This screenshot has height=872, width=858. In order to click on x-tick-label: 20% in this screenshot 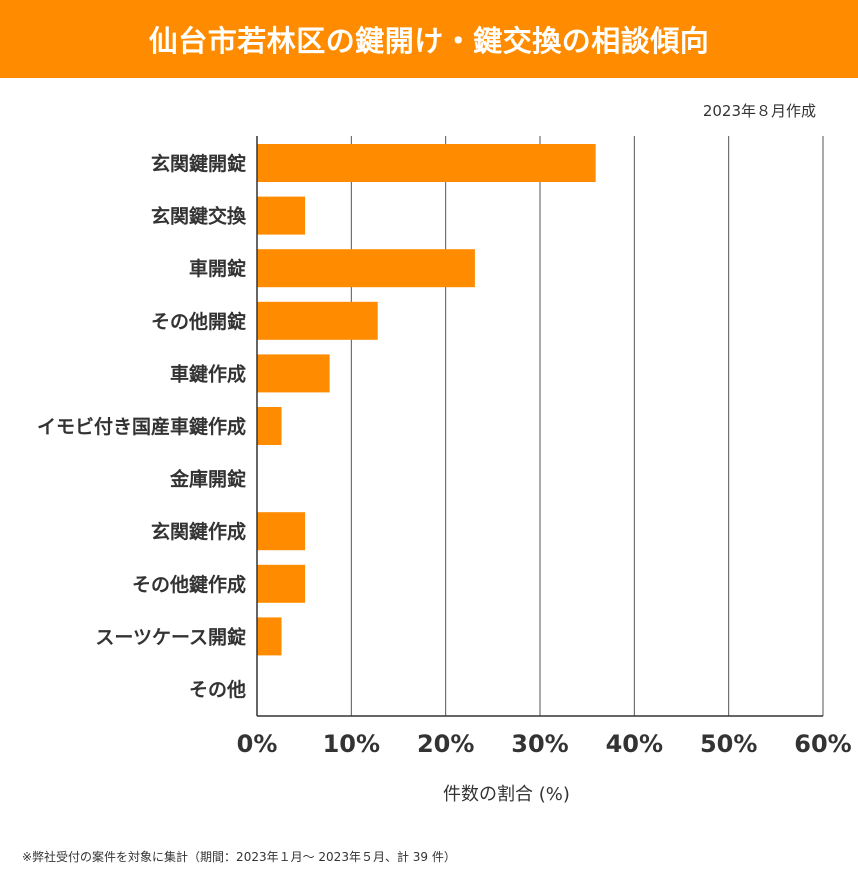, I will do `click(445, 744)`.